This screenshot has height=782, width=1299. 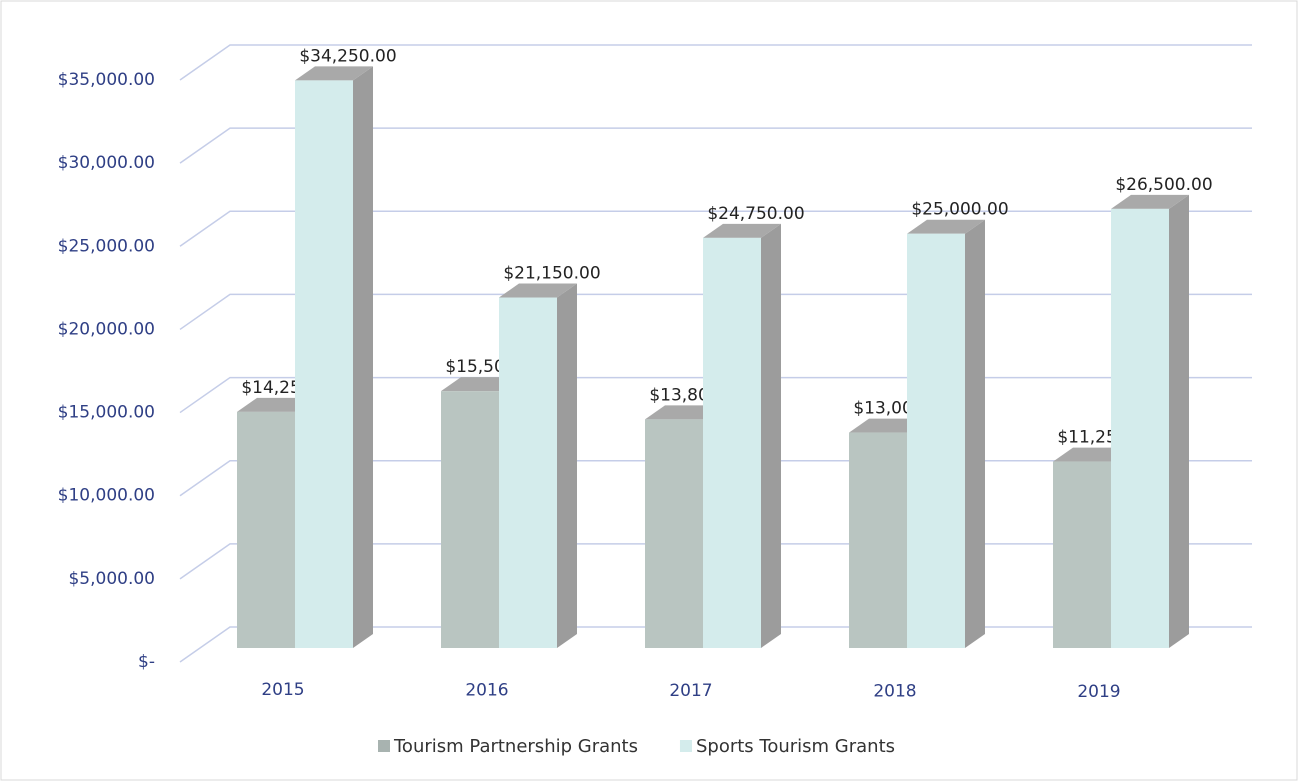 I want to click on x-tick-label: 2015, so click(x=282, y=690).